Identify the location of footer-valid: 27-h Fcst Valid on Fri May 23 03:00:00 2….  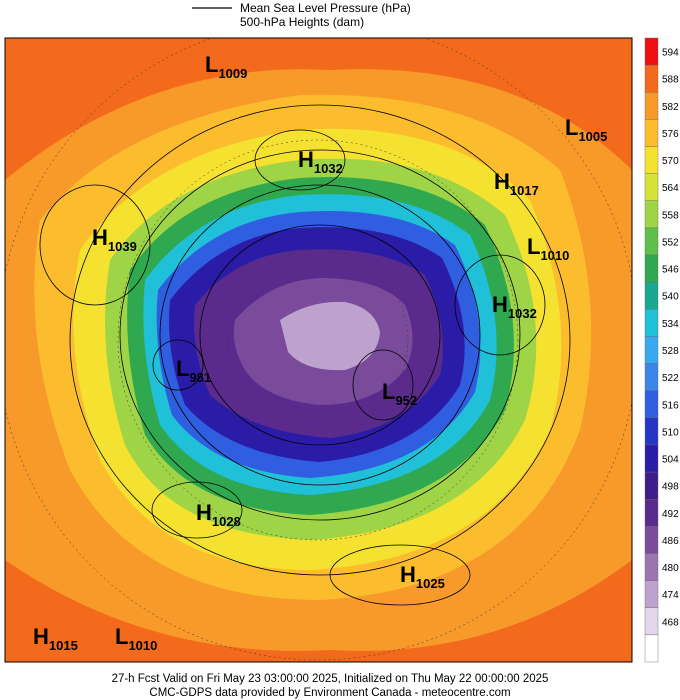
(330, 679).